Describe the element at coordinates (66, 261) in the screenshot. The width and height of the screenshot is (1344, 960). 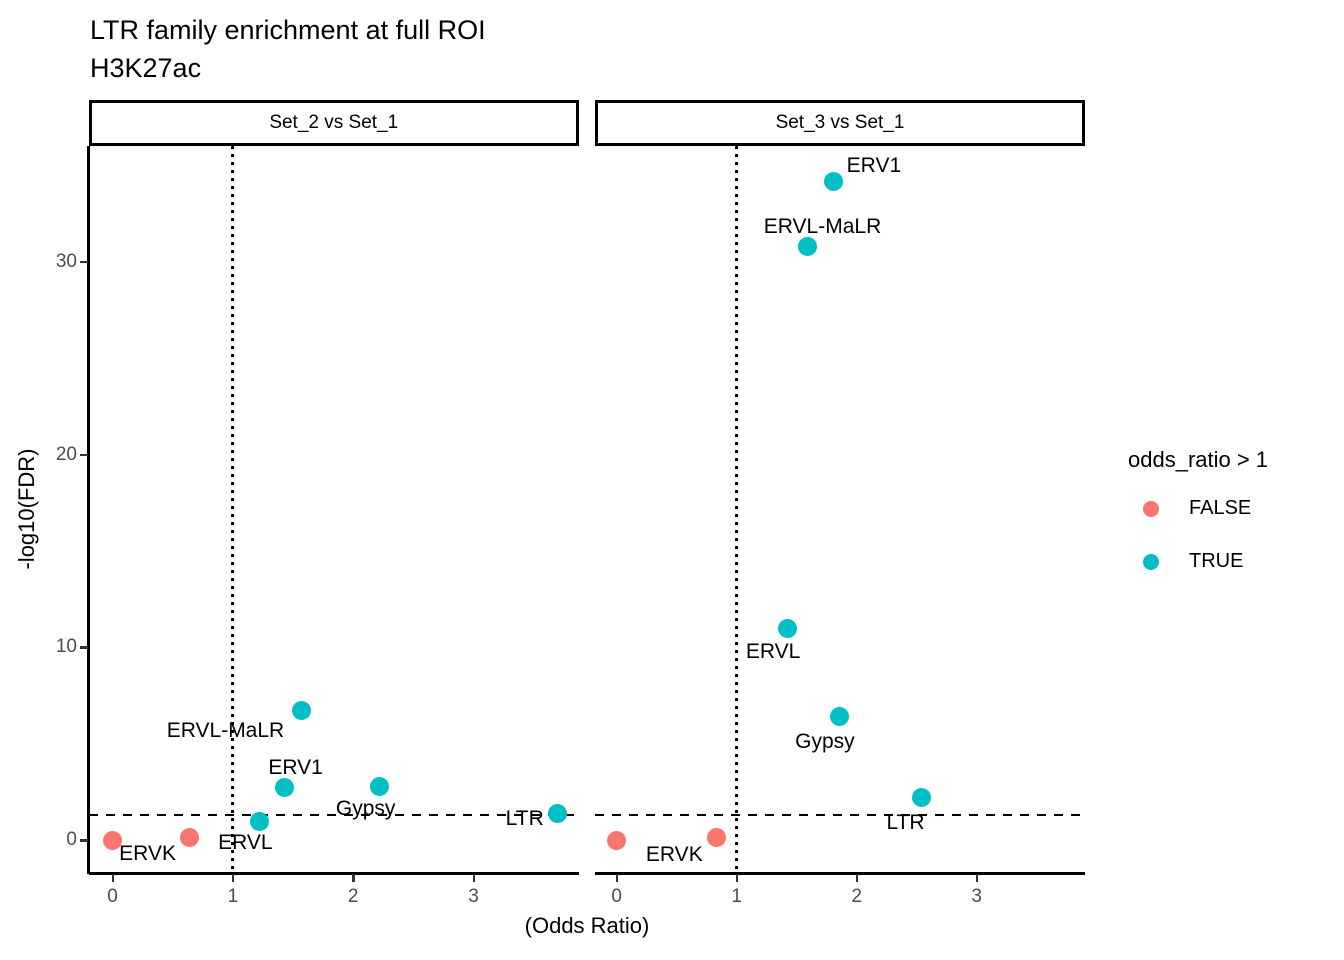
I see `y-tick-label: 30` at that location.